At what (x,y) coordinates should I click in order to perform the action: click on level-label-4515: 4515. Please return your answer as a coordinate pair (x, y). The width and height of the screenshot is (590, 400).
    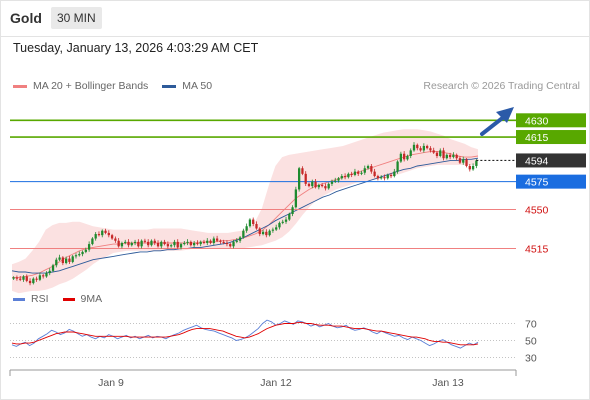
    Looking at the image, I should click on (537, 250).